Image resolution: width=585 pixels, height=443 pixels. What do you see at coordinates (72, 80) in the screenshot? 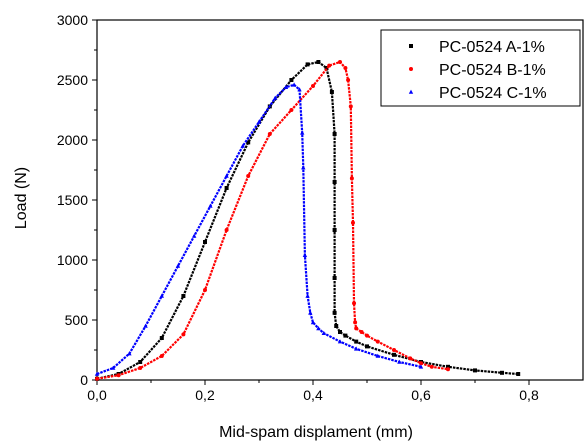
I see `y-tick-label: 2500` at bounding box center [72, 80].